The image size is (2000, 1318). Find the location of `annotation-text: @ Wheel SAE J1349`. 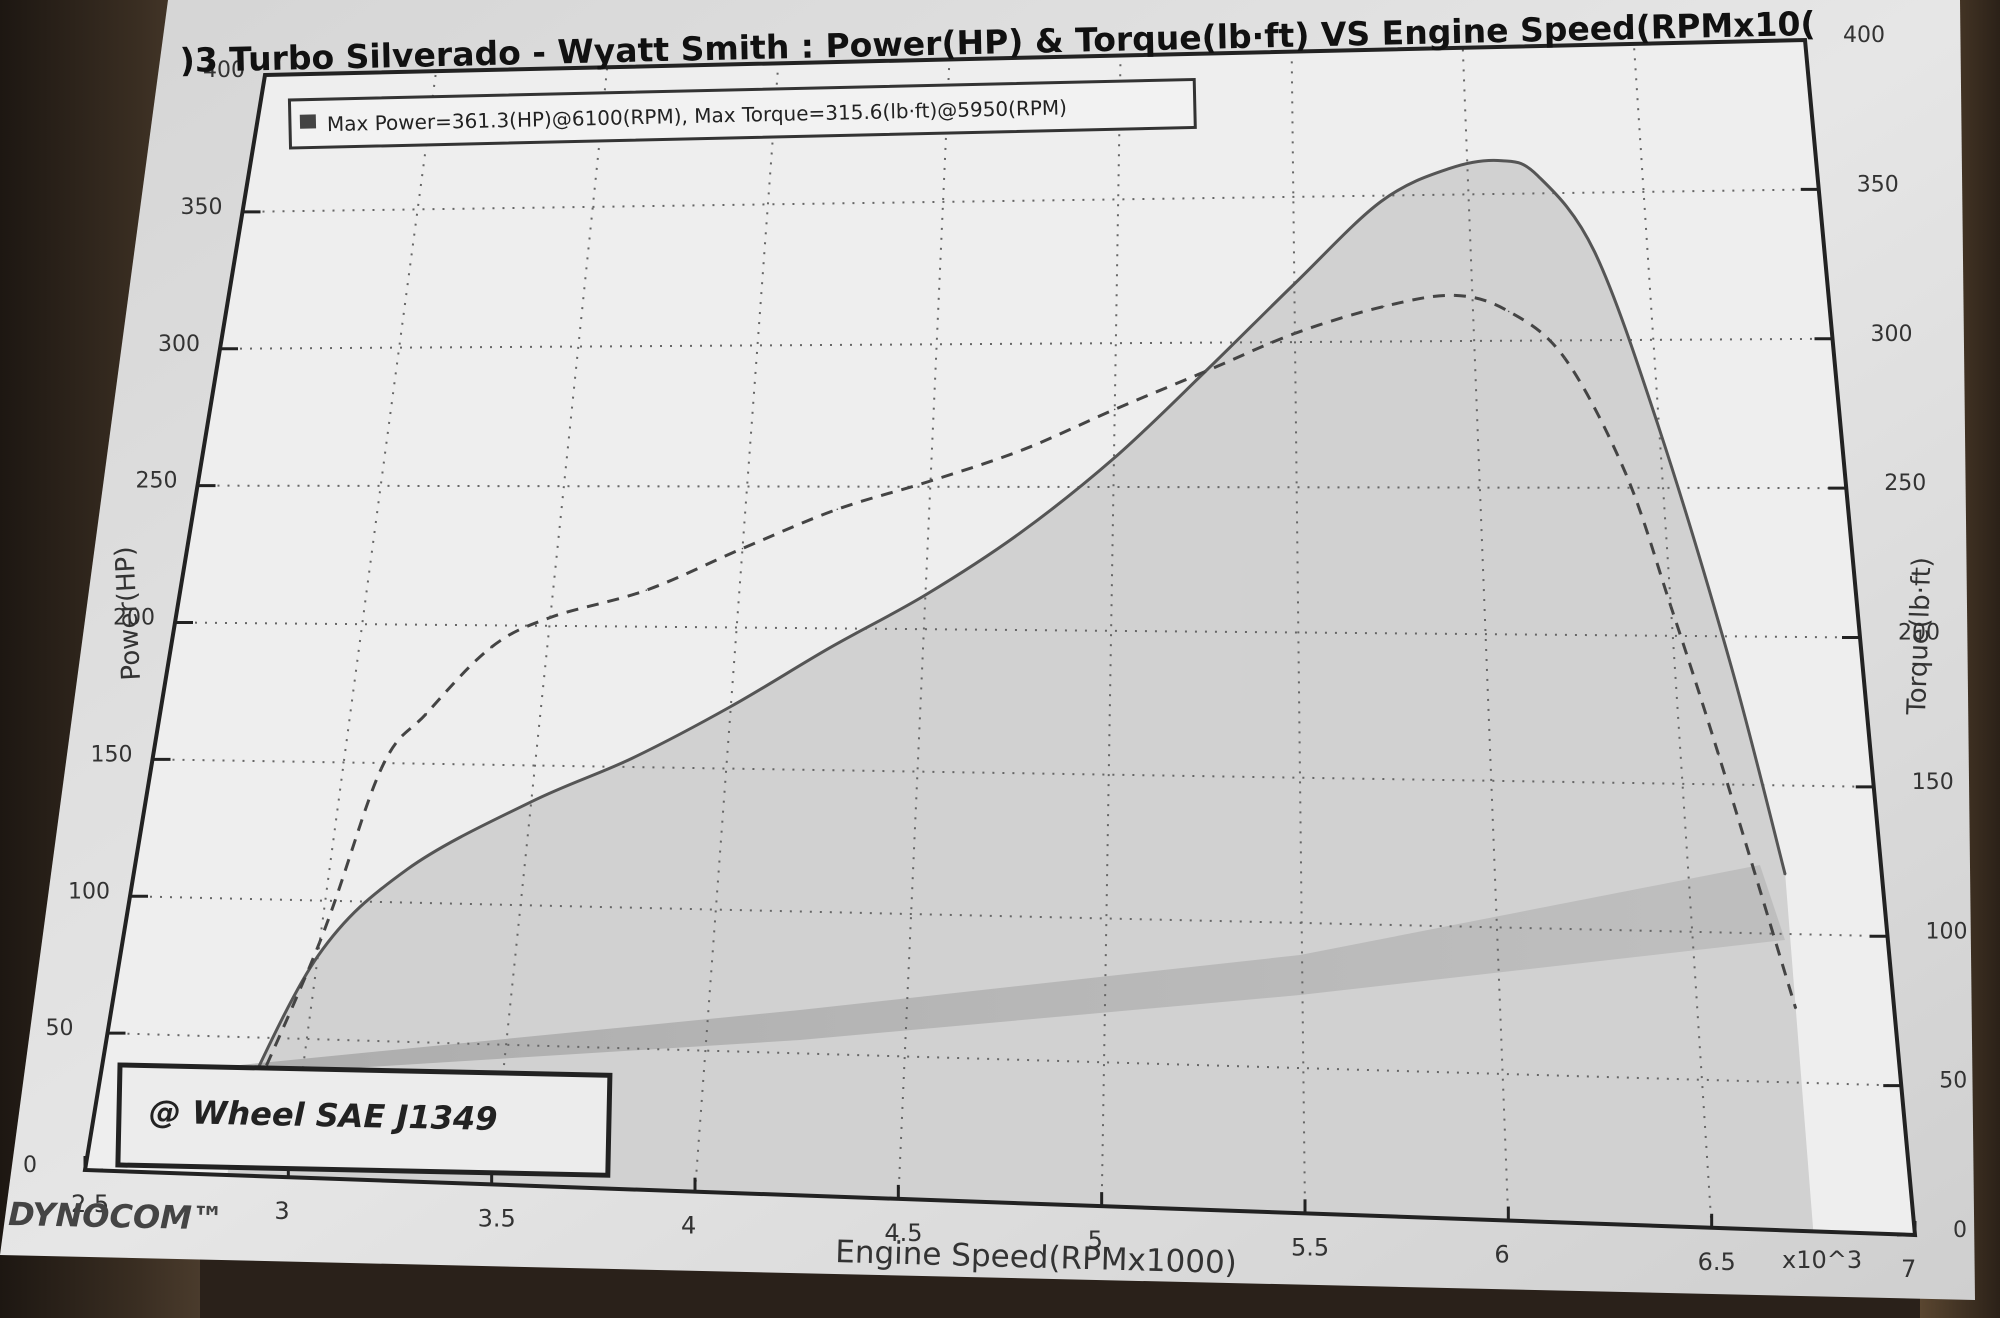

annotation-text: @ Wheel SAE J1349 is located at coordinates (323, 1115).